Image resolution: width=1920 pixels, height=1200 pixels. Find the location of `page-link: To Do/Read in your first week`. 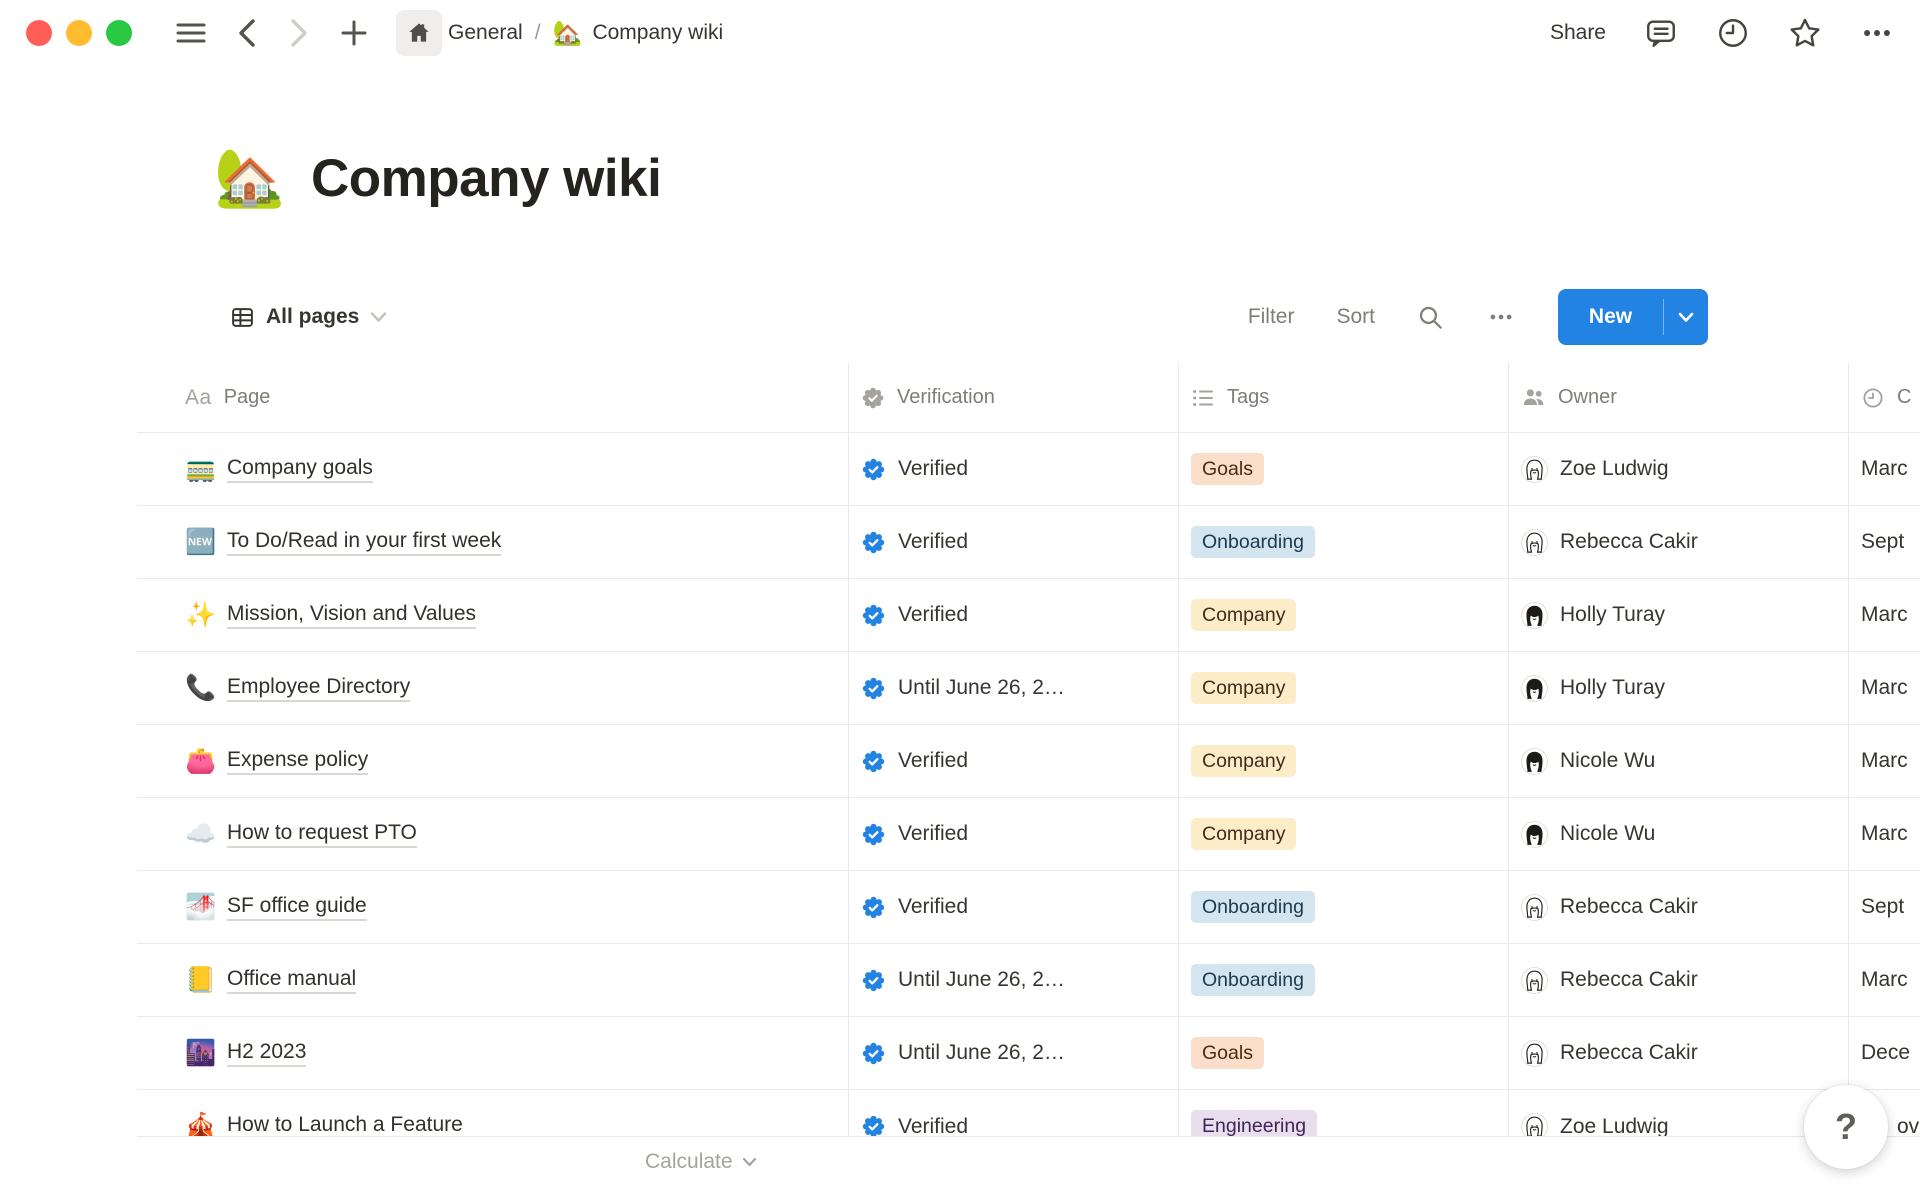

page-link: To Do/Read in your first week is located at coordinates (364, 542).